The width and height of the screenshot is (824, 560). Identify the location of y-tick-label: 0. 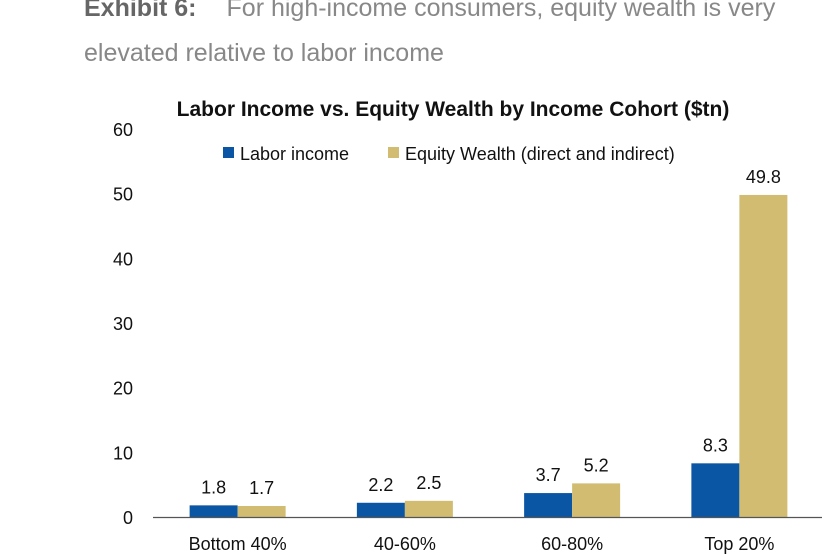
(128, 518).